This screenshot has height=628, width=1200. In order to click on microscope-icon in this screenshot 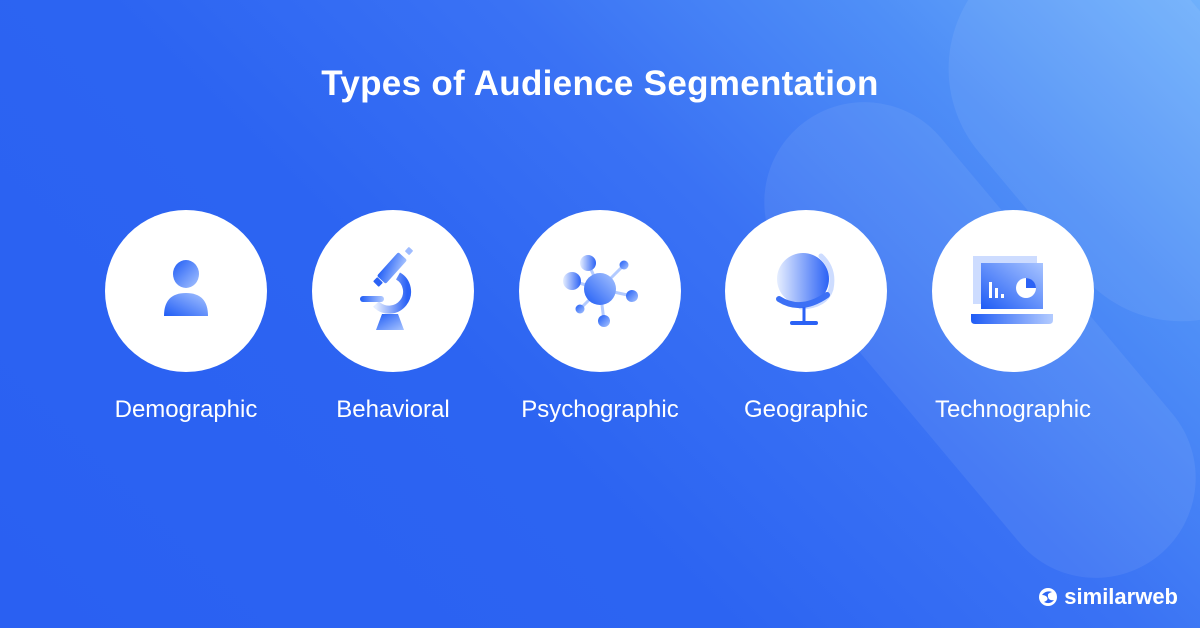, I will do `click(386, 288)`.